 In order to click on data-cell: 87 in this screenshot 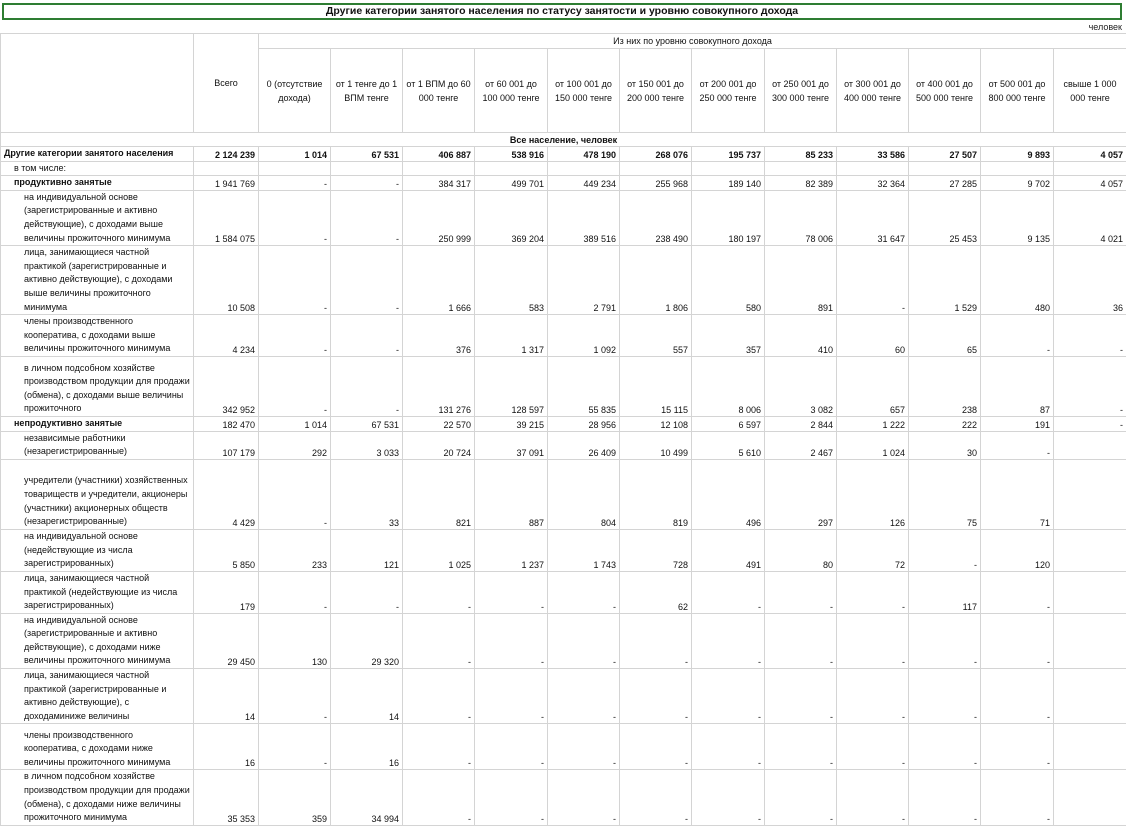, I will do `click(1017, 386)`.